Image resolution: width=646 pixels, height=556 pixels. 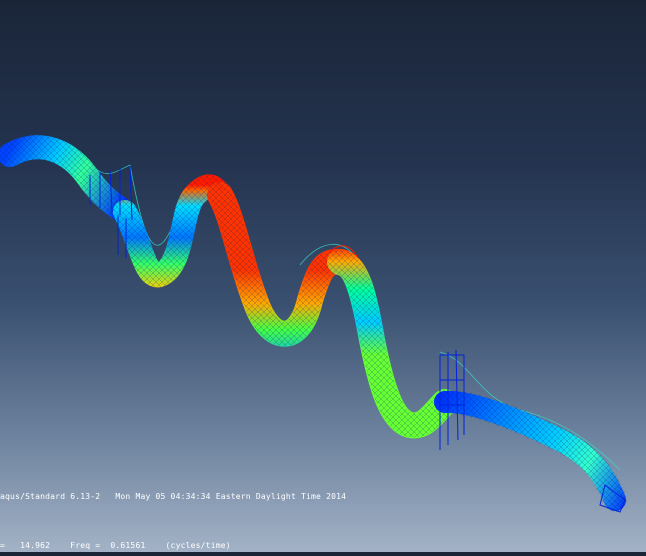 I want to click on peak-highlights, so click(x=278, y=219).